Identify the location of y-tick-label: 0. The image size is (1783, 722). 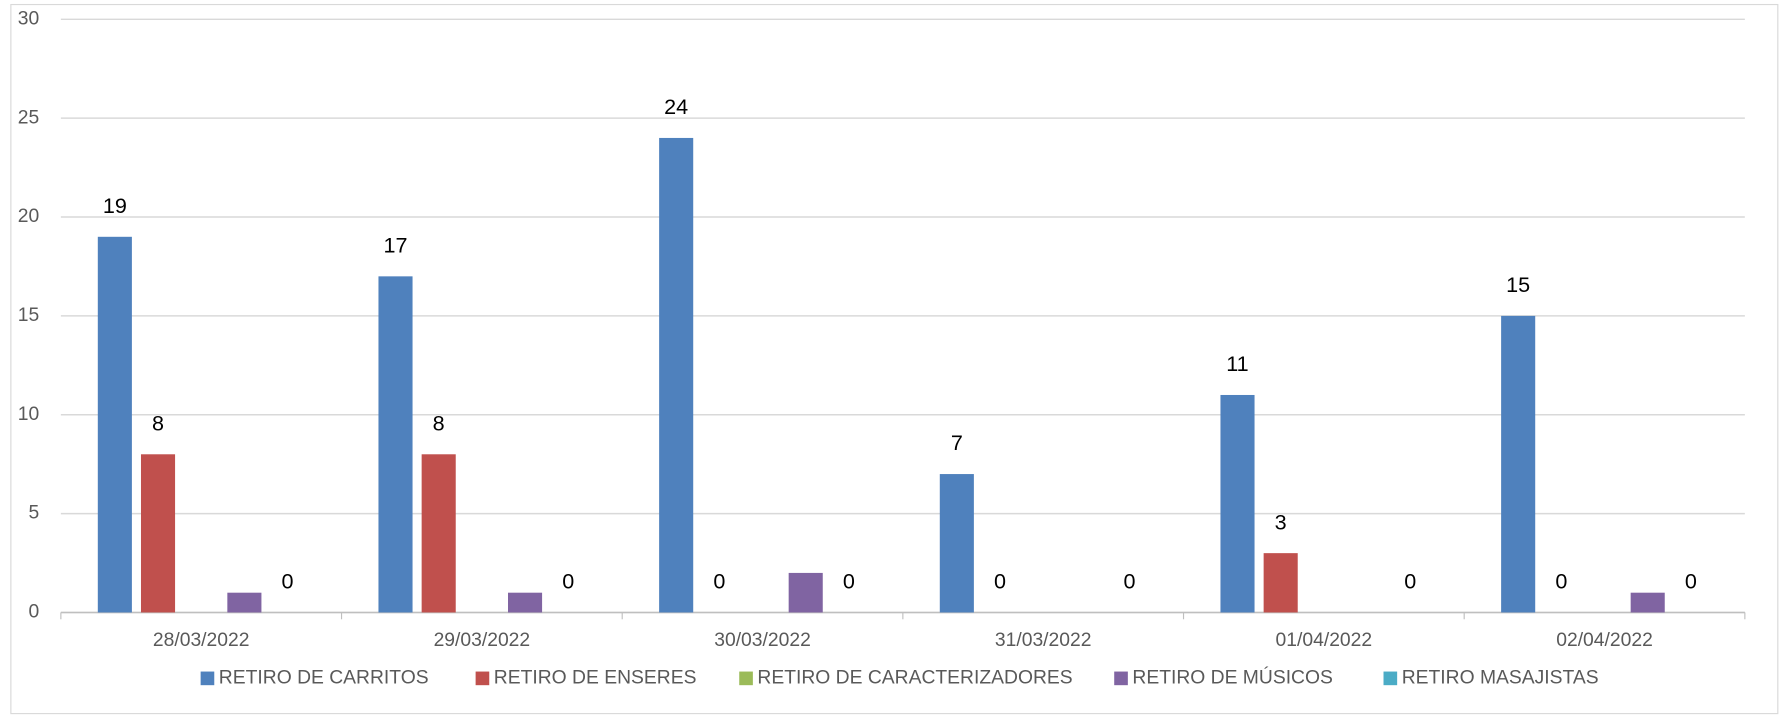
(34, 612).